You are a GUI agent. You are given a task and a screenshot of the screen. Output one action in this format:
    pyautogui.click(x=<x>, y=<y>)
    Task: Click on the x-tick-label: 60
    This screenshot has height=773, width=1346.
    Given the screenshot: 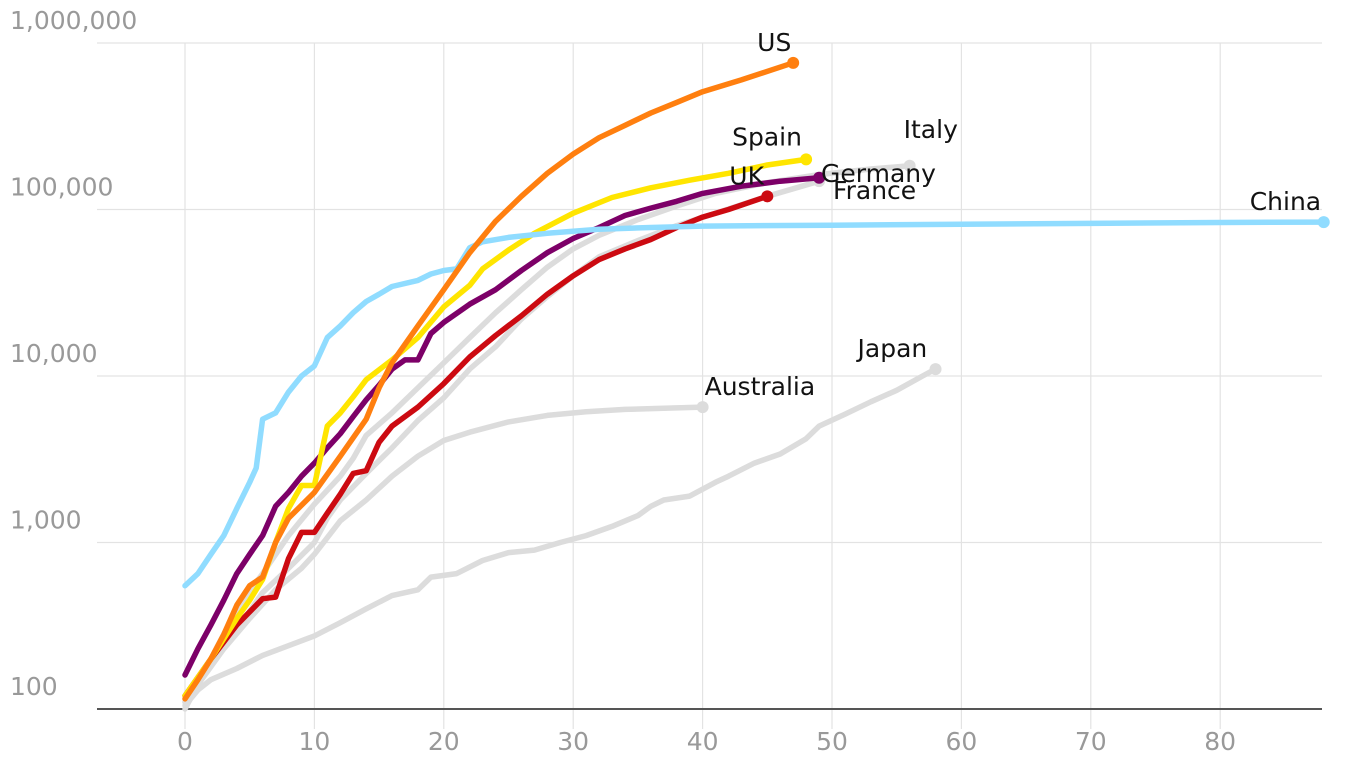 What is the action you would take?
    pyautogui.click(x=961, y=741)
    